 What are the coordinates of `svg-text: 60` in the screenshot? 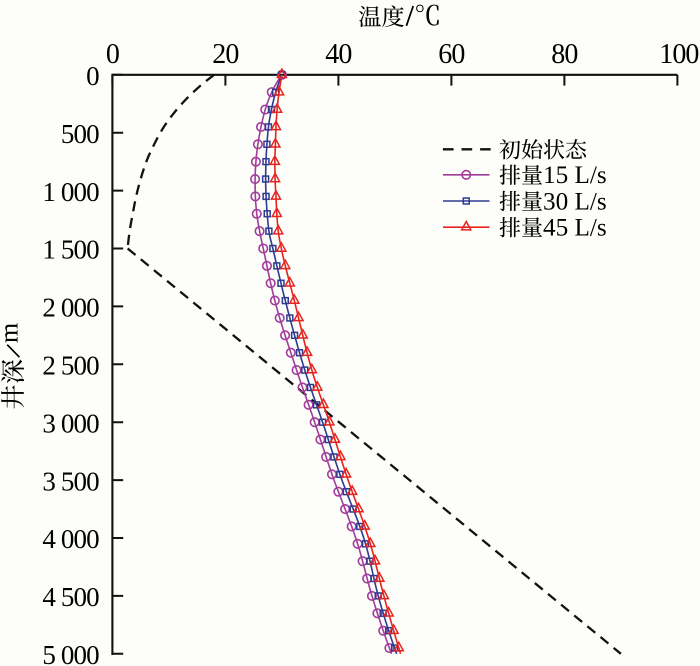 It's located at (451, 54).